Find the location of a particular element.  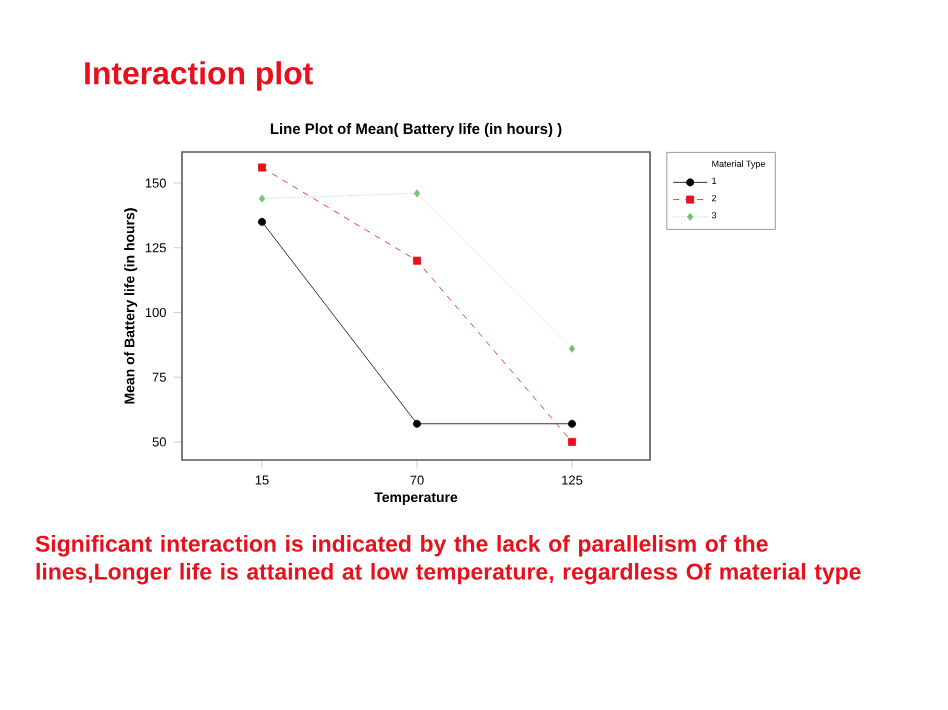

chart-title: Interaction plot is located at coordinates (199, 76).